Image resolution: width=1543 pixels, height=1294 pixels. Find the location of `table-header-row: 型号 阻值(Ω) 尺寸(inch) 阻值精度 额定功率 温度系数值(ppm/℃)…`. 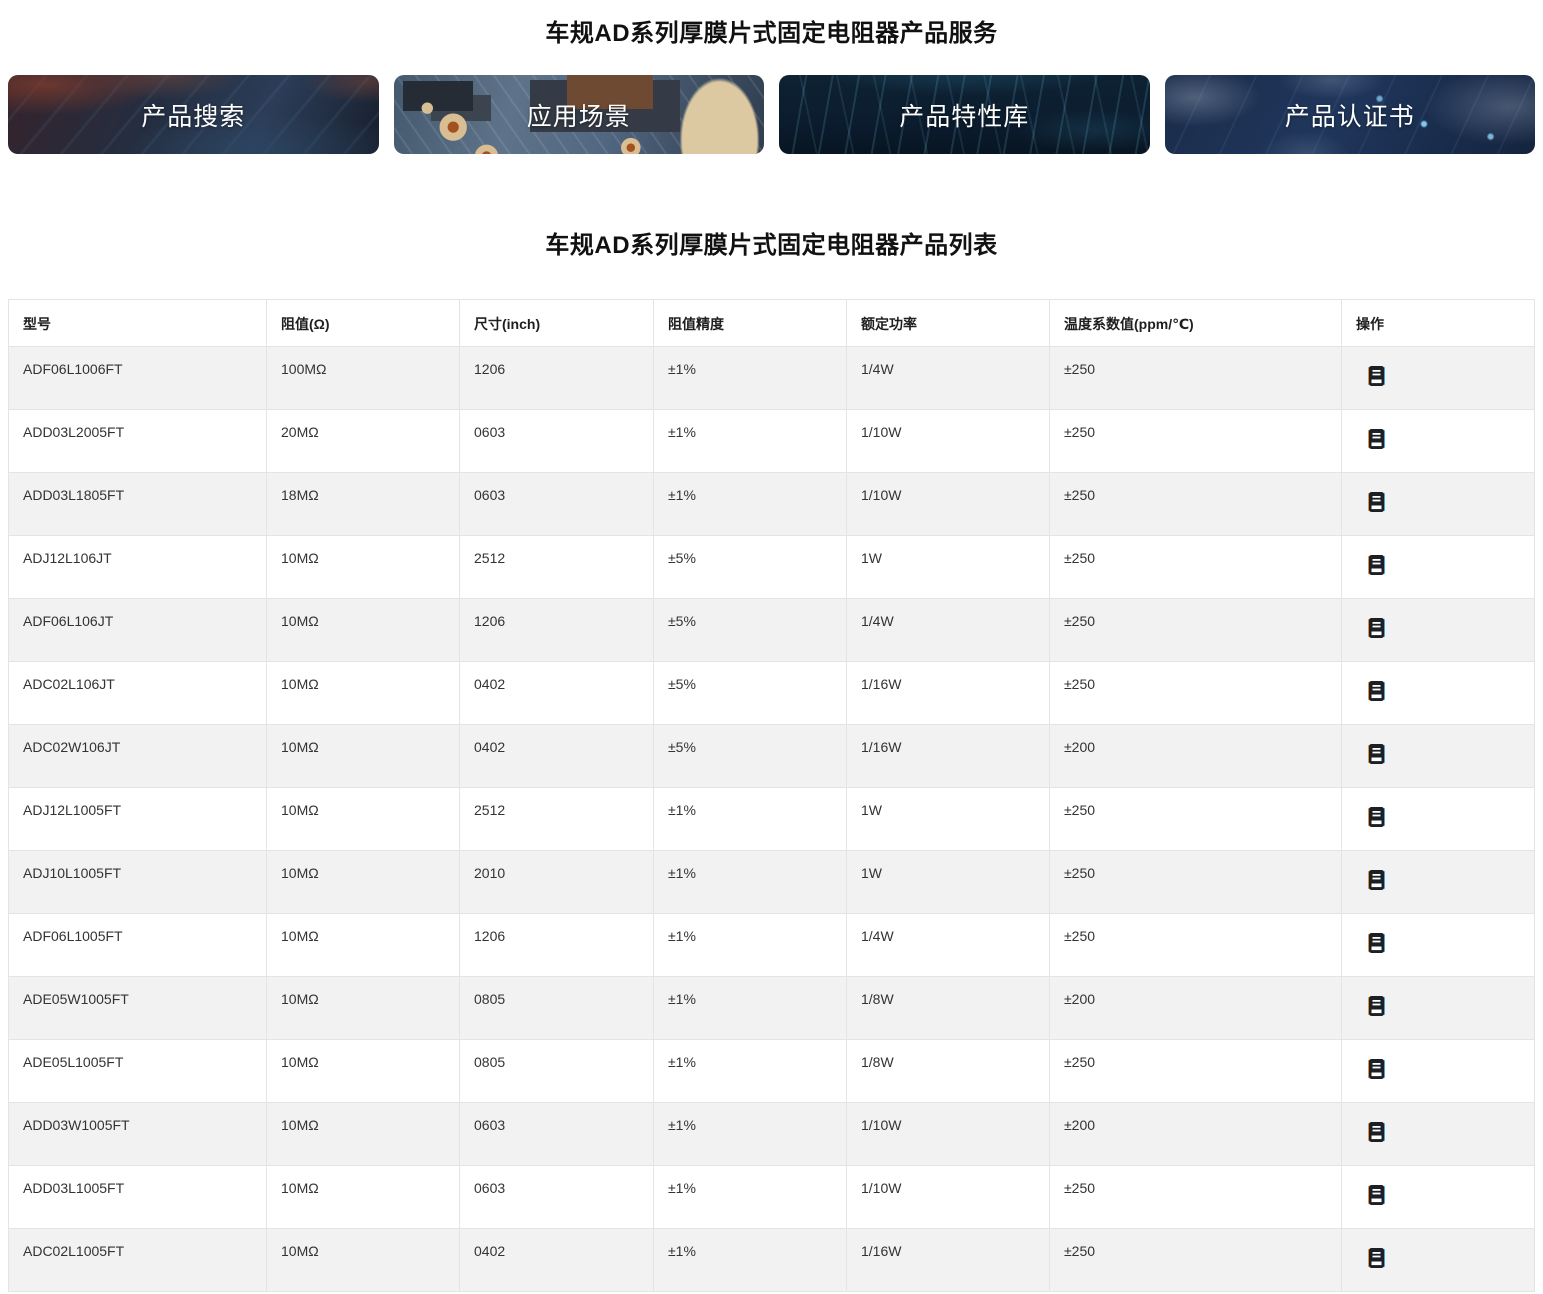

table-header-row: 型号 阻值(Ω) 尺寸(inch) 阻值精度 额定功率 温度系数值(ppm/℃)… is located at coordinates (771, 323).